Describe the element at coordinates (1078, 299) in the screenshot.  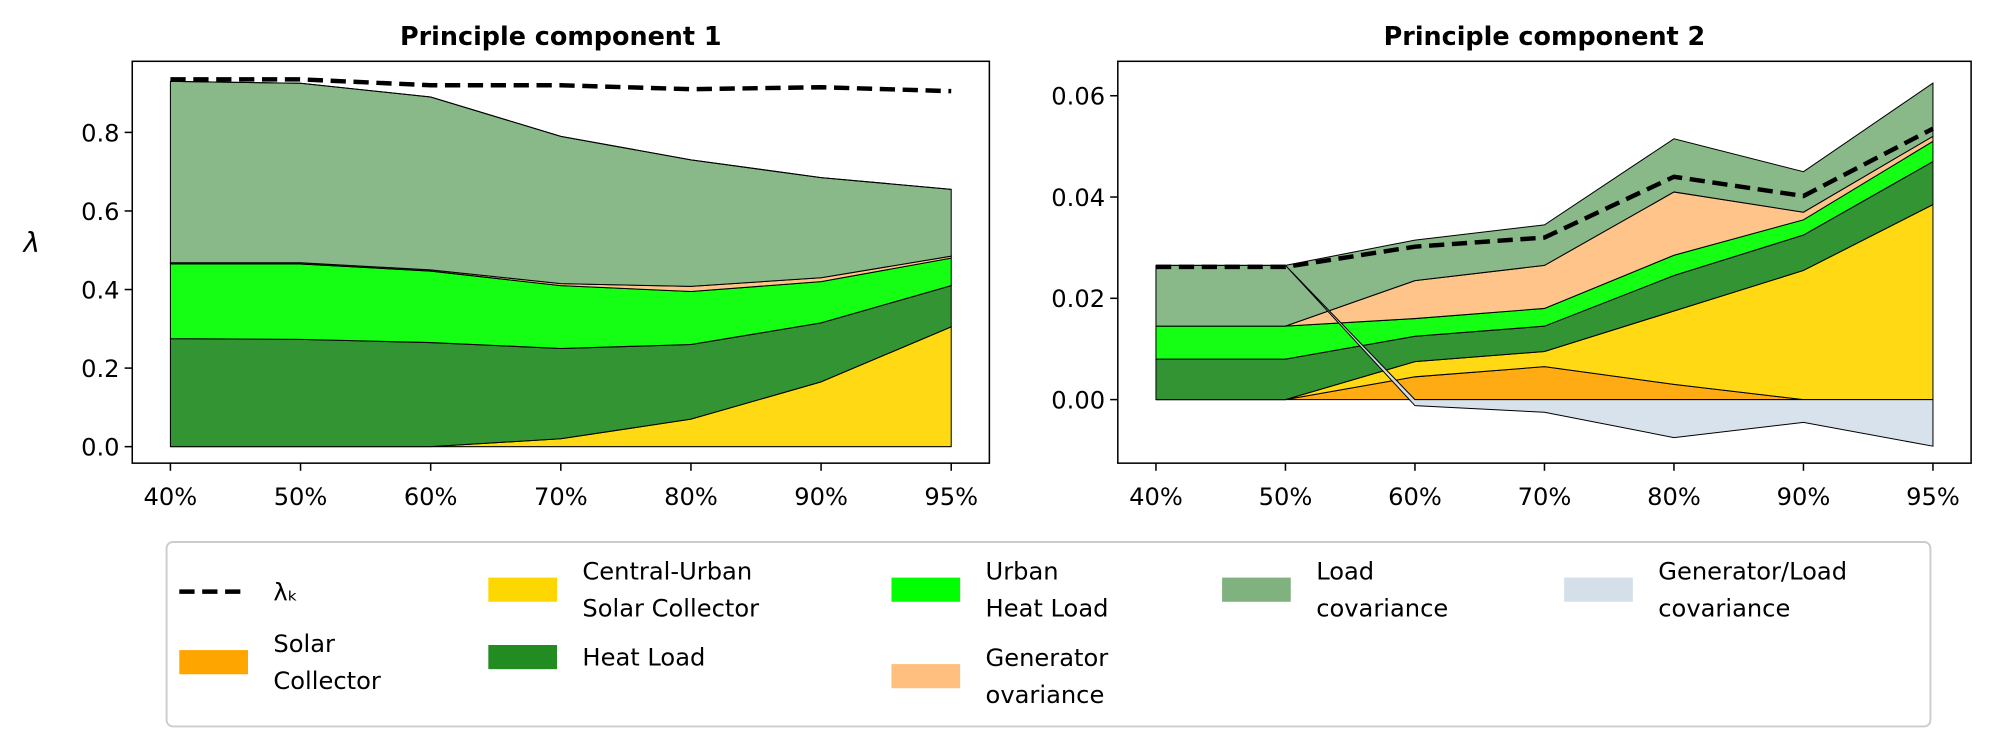
I see `y-tick-label: 0.02` at that location.